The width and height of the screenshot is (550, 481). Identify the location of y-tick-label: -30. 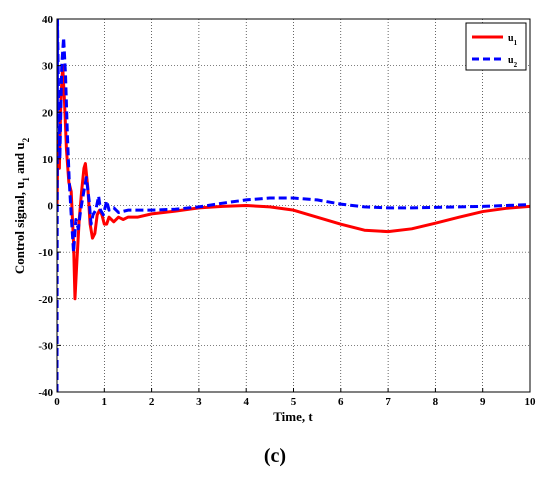
(45, 346).